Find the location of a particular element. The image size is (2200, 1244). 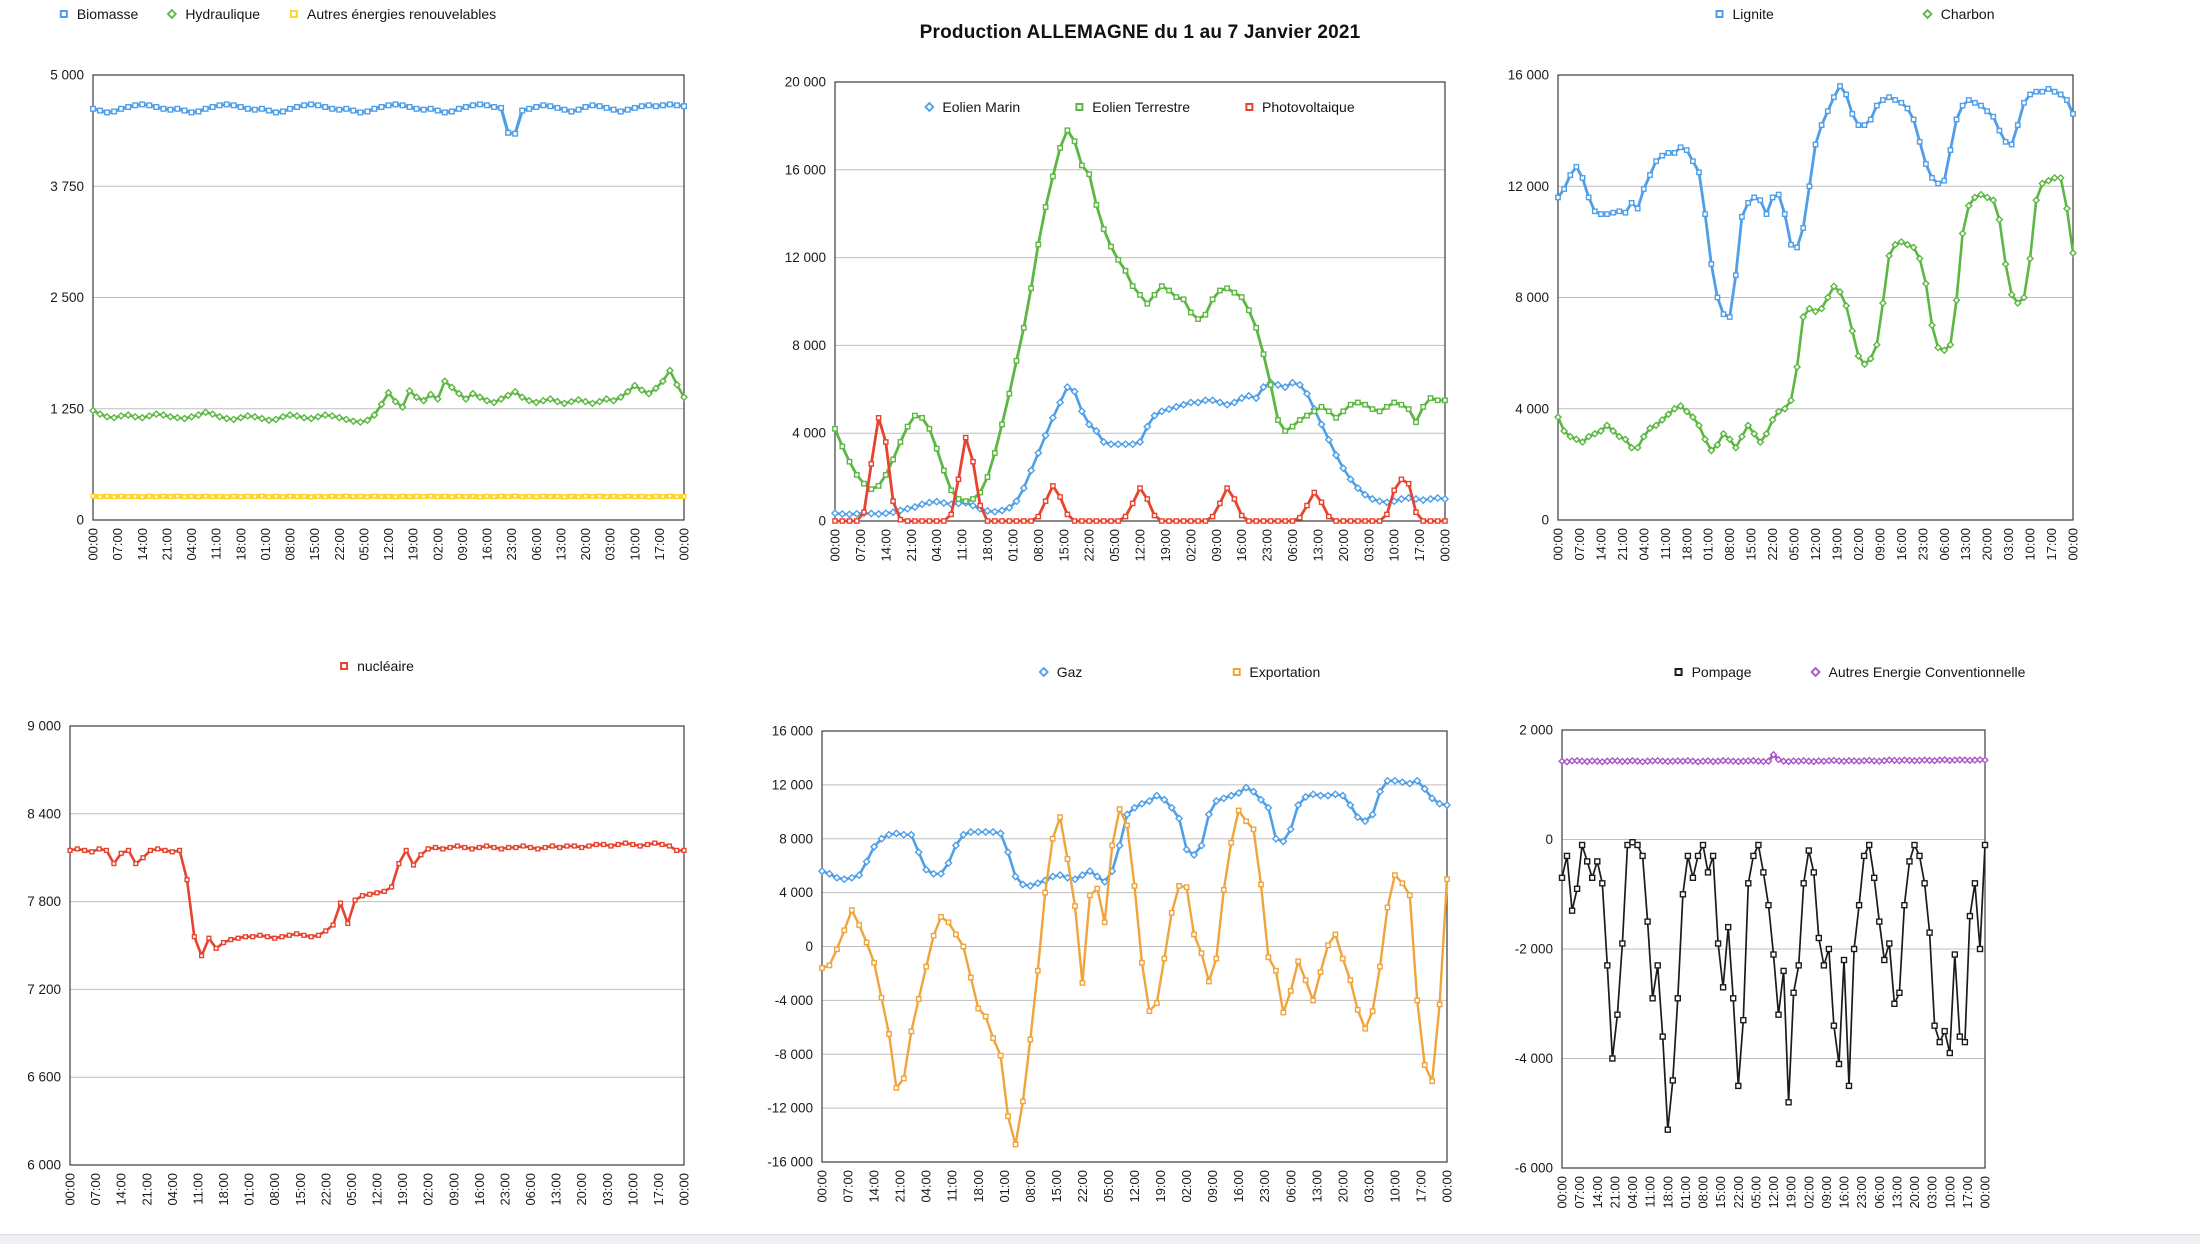

legend-item-biomasse: Biomasse is located at coordinates (98, 14).